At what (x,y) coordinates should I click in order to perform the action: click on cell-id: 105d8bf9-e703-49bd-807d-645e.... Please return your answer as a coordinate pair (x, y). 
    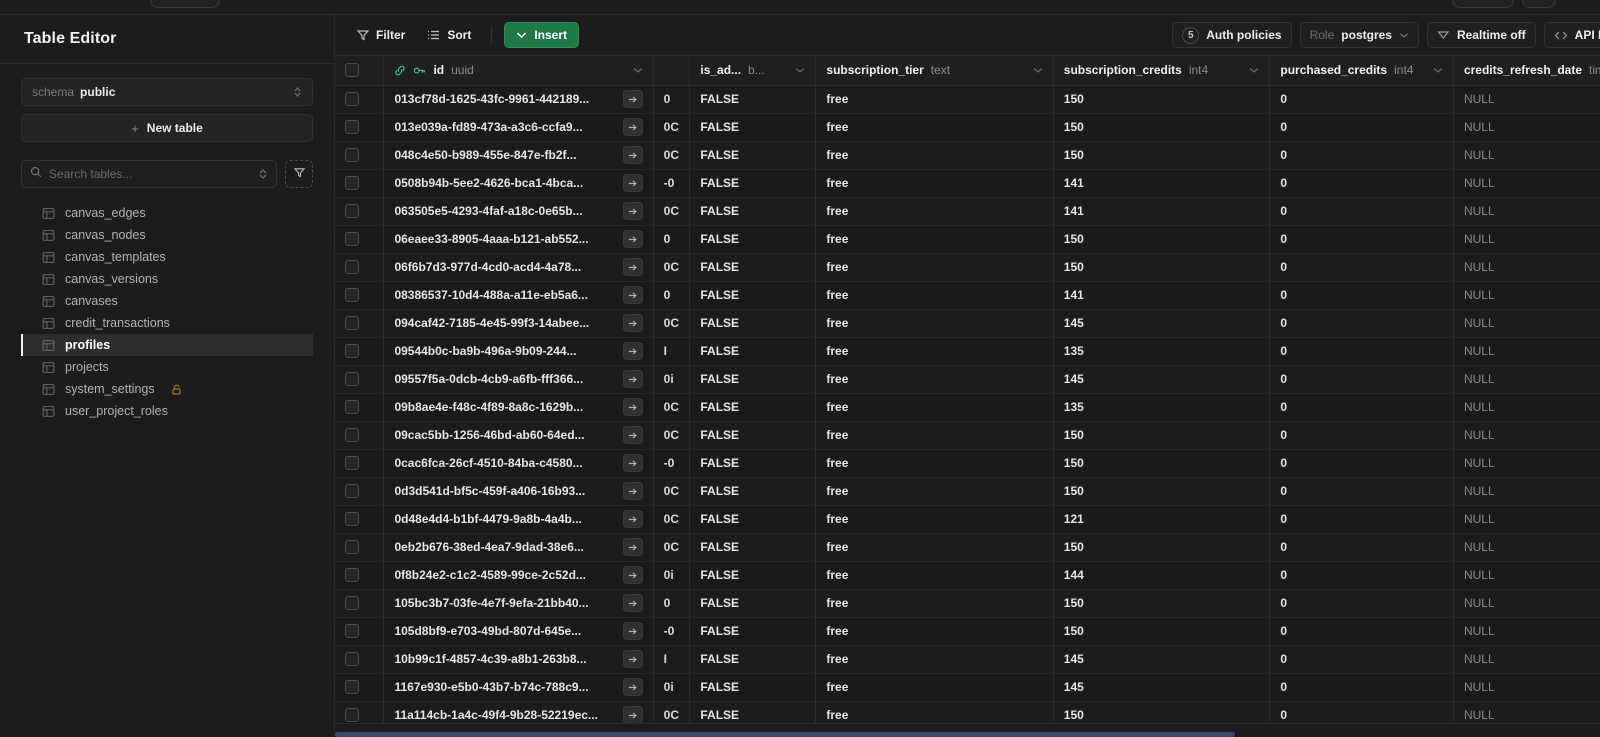
    Looking at the image, I should click on (518, 631).